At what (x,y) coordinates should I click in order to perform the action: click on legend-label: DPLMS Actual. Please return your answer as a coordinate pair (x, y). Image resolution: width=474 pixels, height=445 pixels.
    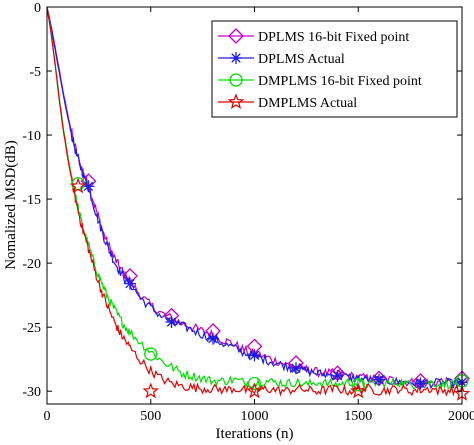
    Looking at the image, I should click on (301, 59).